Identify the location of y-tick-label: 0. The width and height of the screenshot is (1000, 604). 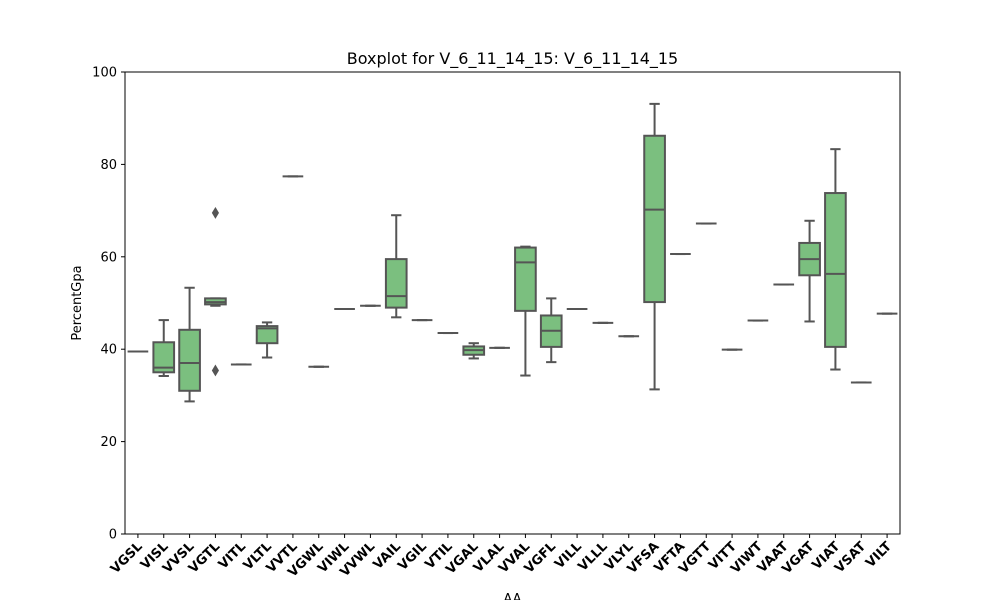
(113, 535).